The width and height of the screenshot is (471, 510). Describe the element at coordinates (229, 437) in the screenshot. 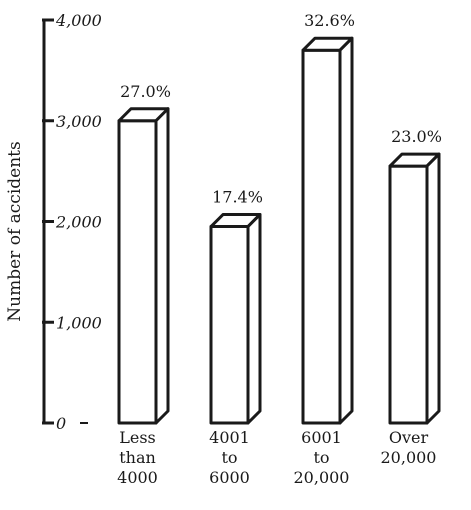

I see `category-label-line: 4001` at that location.